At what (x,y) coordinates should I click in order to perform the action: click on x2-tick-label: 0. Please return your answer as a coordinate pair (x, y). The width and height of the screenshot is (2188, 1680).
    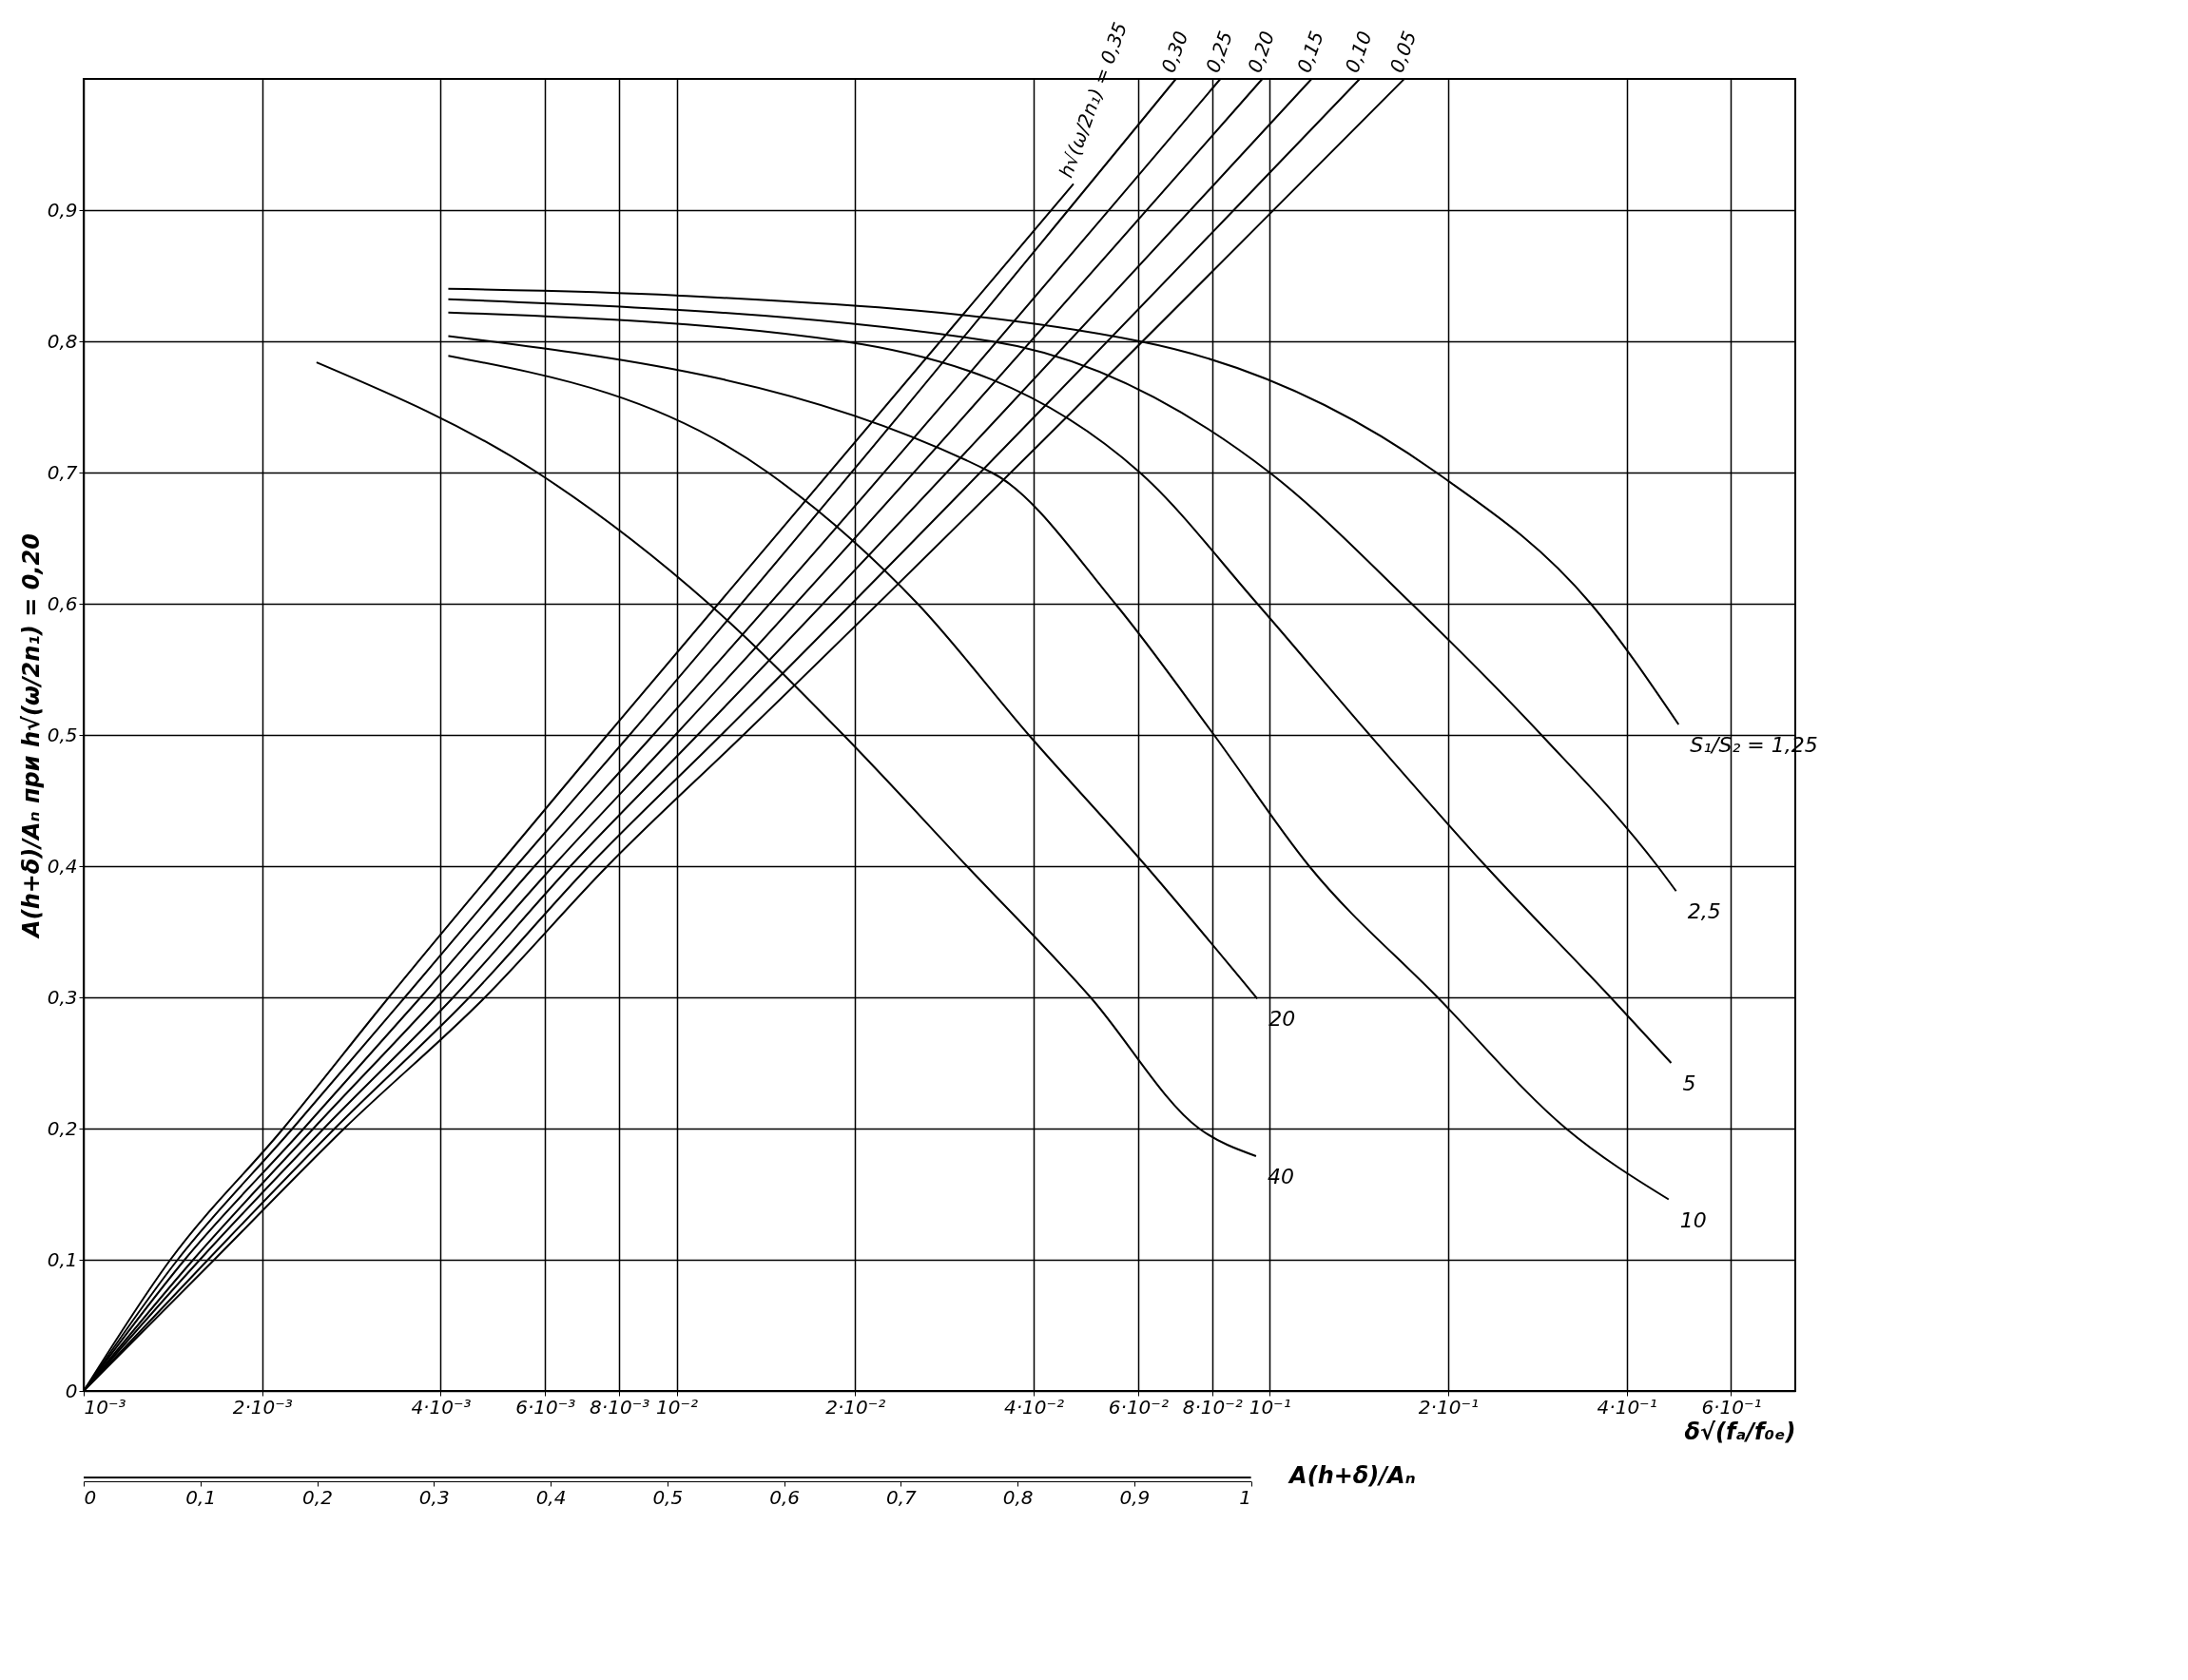
    Looking at the image, I should click on (90, 1497).